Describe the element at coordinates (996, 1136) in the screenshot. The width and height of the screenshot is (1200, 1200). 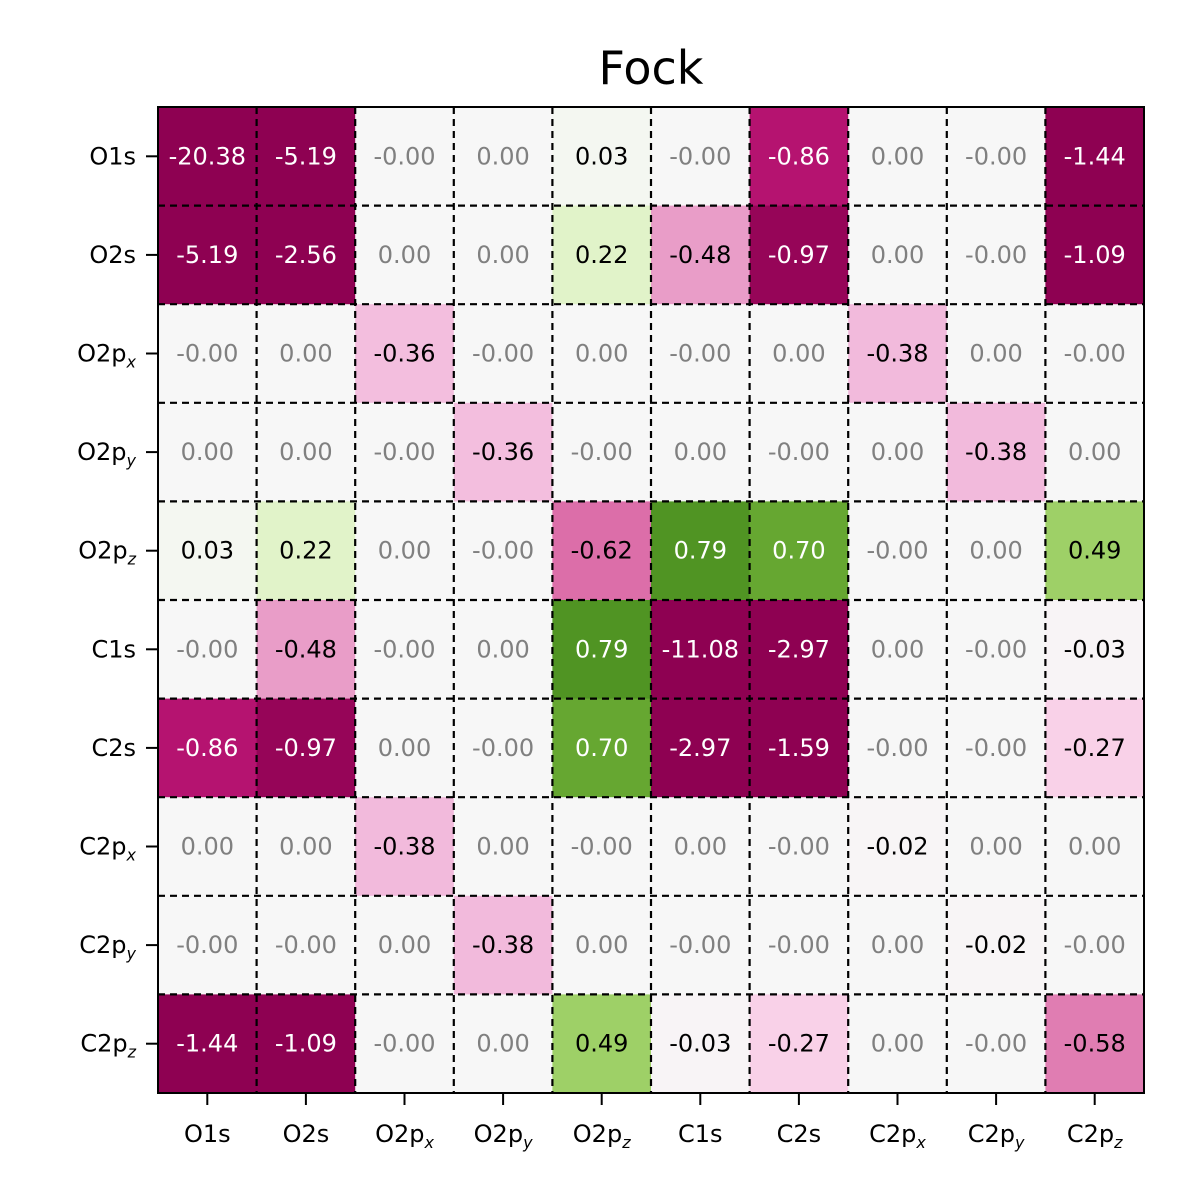
I see `x-tick-label-8: C2py` at that location.